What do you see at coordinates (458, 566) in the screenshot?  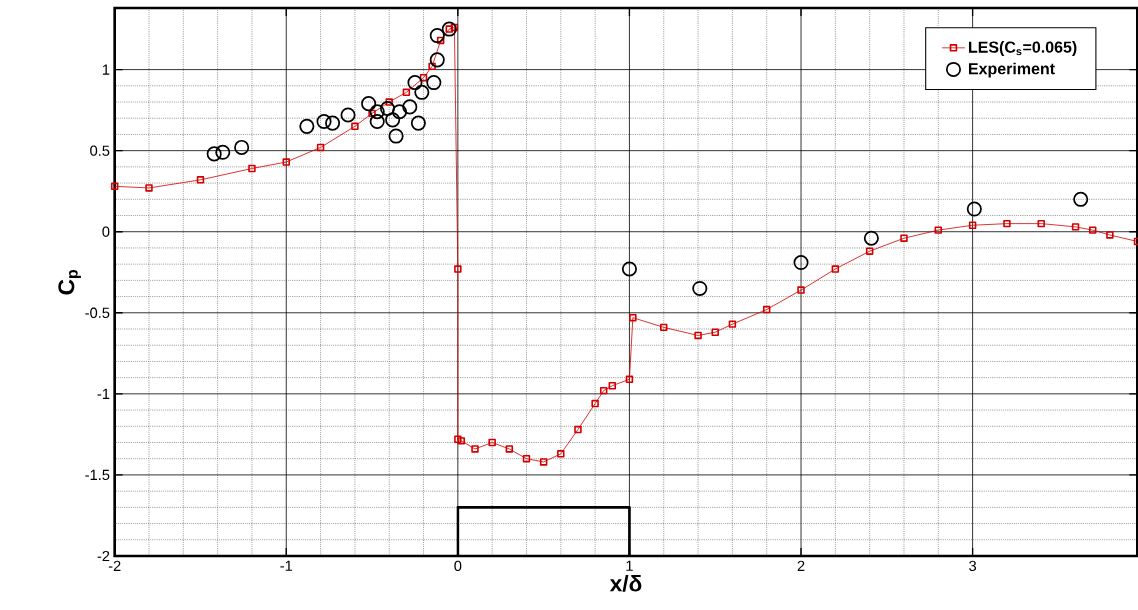 I see `x-tick-label: 0` at bounding box center [458, 566].